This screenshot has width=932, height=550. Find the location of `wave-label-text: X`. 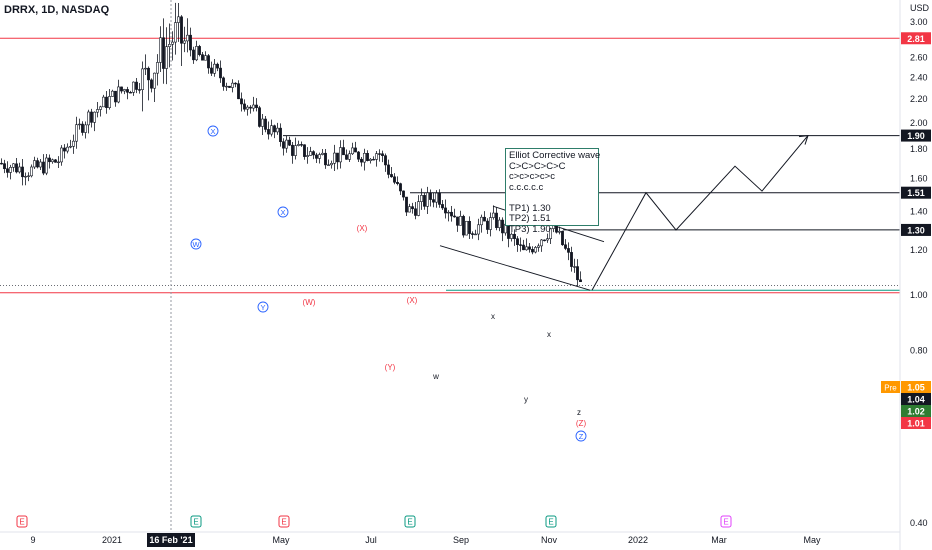

wave-label-text: X is located at coordinates (212, 131).